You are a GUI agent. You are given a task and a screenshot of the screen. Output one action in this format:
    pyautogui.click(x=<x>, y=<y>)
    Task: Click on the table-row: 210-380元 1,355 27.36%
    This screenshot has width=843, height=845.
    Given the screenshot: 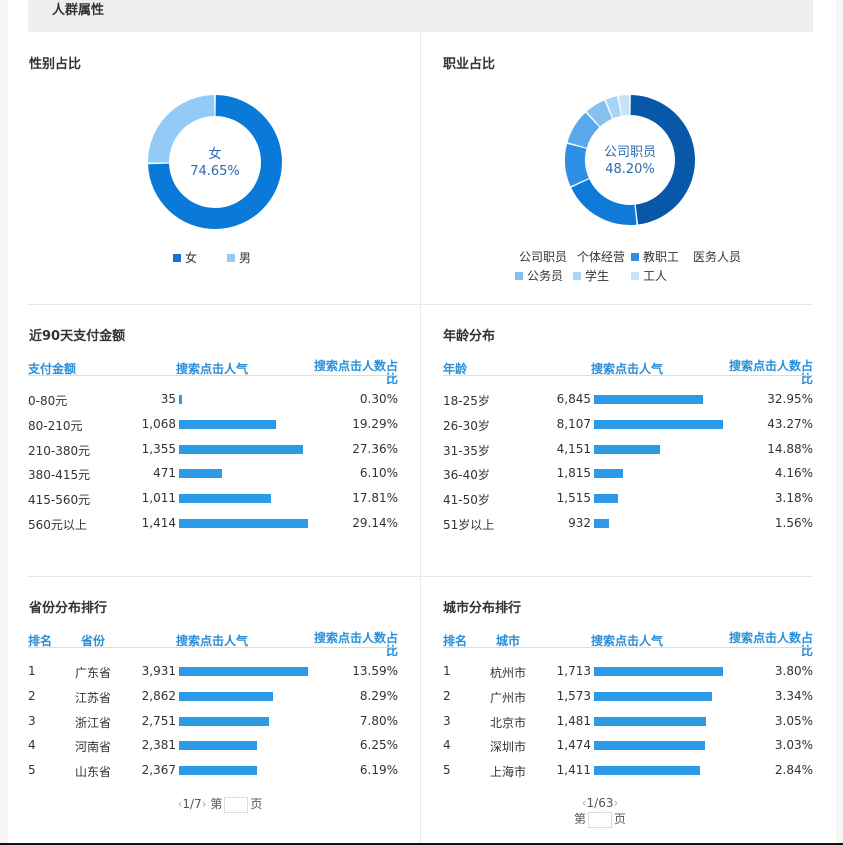 What is the action you would take?
    pyautogui.click(x=213, y=452)
    